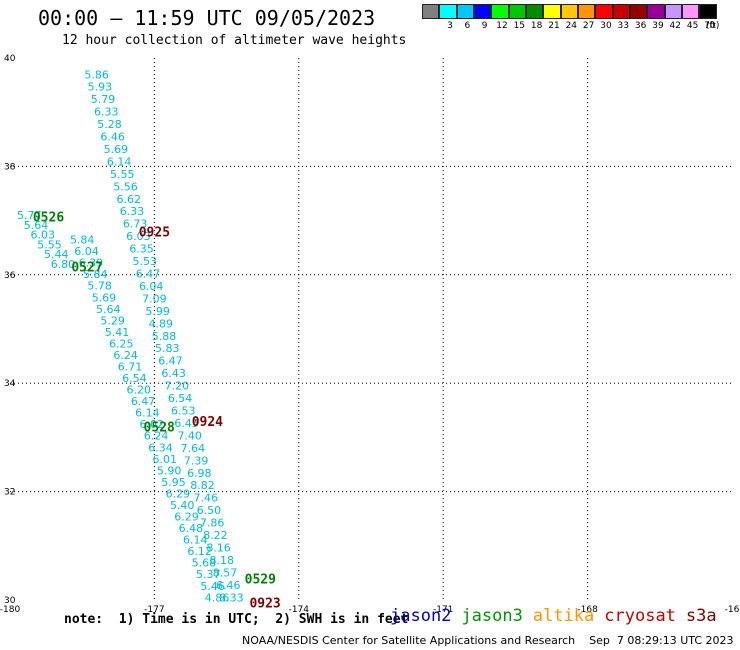 The width and height of the screenshot is (740, 650). I want to click on y-tick-label: 40, so click(10, 59).